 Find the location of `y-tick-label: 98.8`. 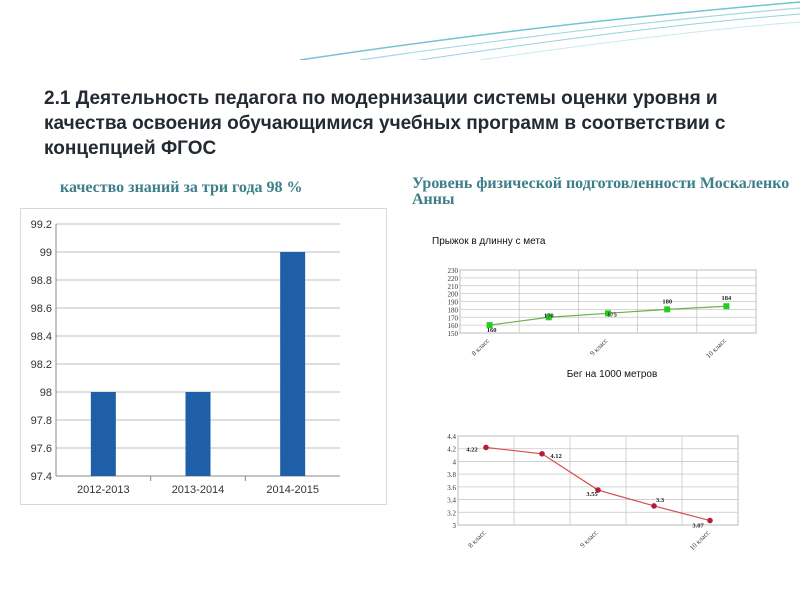

y-tick-label: 98.8 is located at coordinates (41, 281).